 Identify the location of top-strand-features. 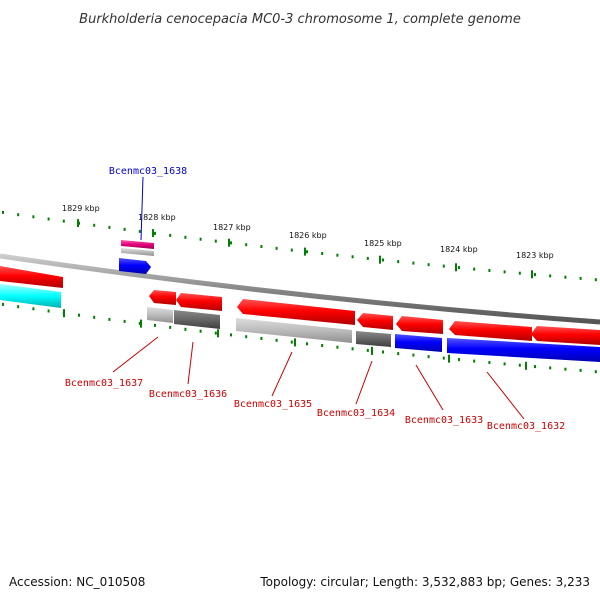
(77, 274).